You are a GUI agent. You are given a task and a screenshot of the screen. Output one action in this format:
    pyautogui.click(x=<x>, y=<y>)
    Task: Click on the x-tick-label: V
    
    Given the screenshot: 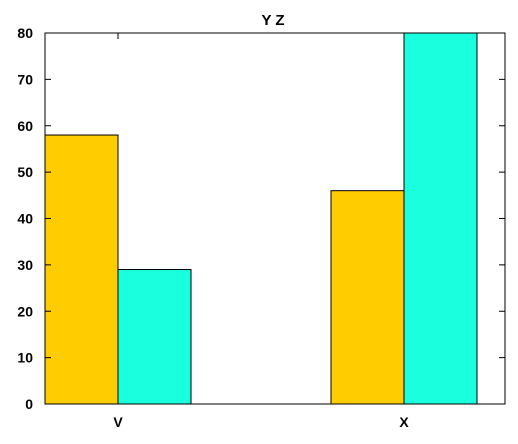 What is the action you would take?
    pyautogui.click(x=118, y=422)
    